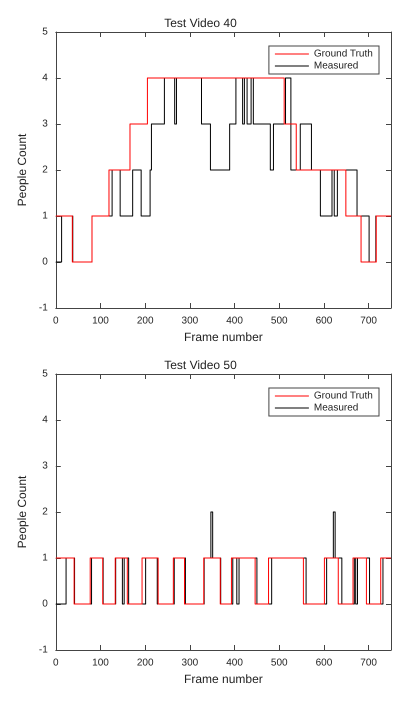  Describe the element at coordinates (201, 23) in the screenshot. I see `chart-title: Test Video 40` at that location.